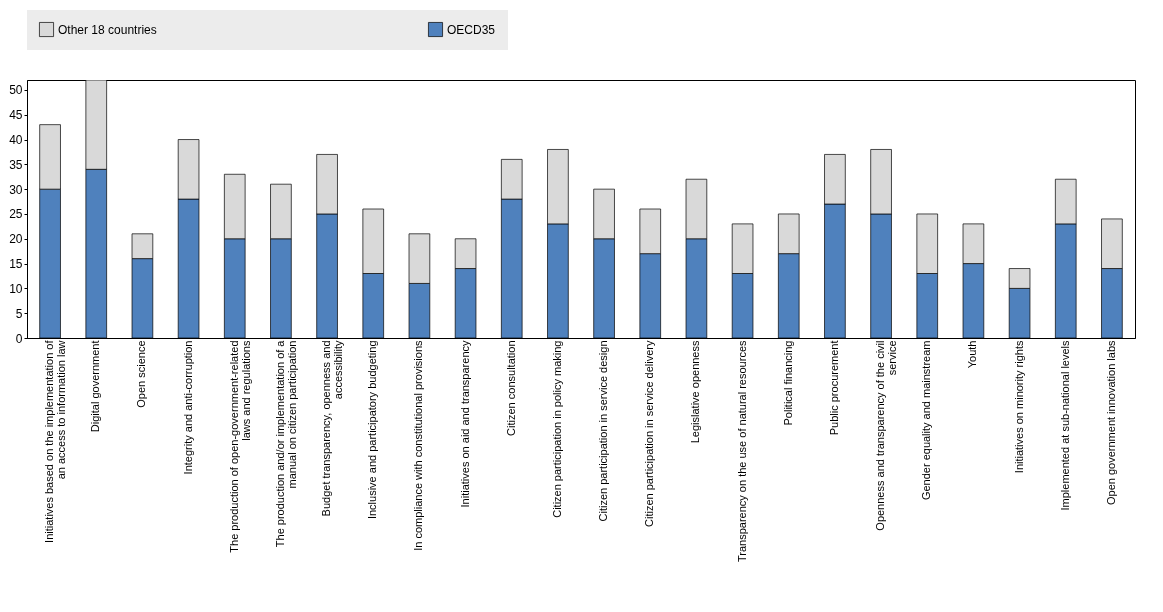 This screenshot has height=612, width=1163. Describe the element at coordinates (16, 239) in the screenshot. I see `y-tick-label: 20` at that location.